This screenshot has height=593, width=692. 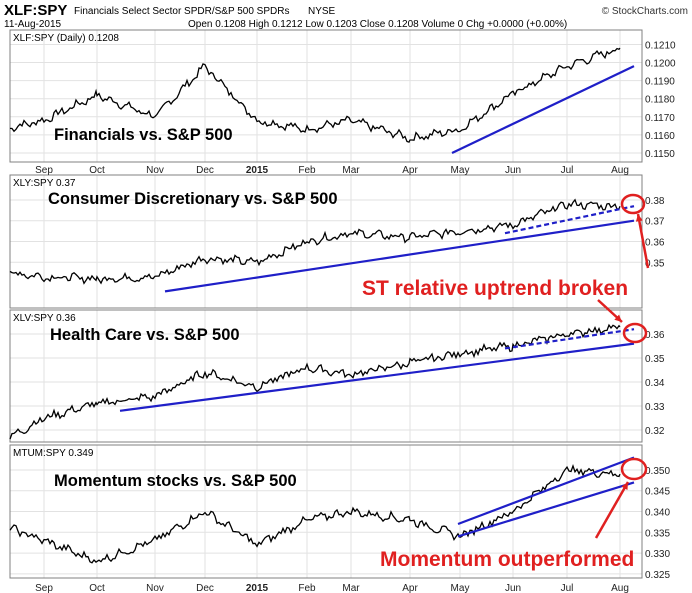 What do you see at coordinates (655, 383) in the screenshot?
I see `y-tick-label: 0.34` at bounding box center [655, 383].